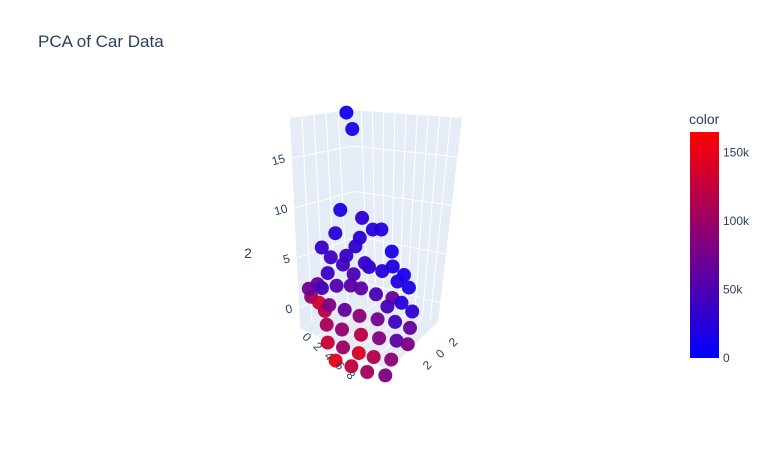  I want to click on colorbar-tick-label: 150k, so click(736, 153).